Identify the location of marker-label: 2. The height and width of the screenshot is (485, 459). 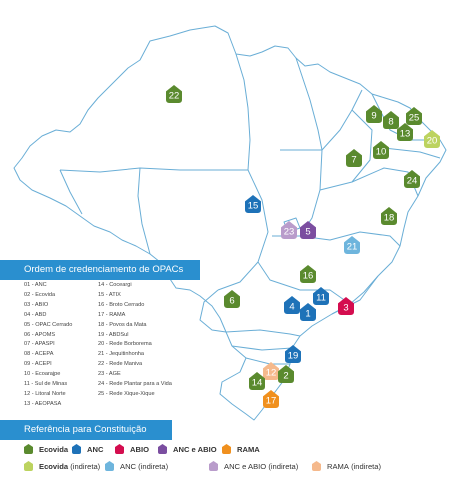
(285, 376).